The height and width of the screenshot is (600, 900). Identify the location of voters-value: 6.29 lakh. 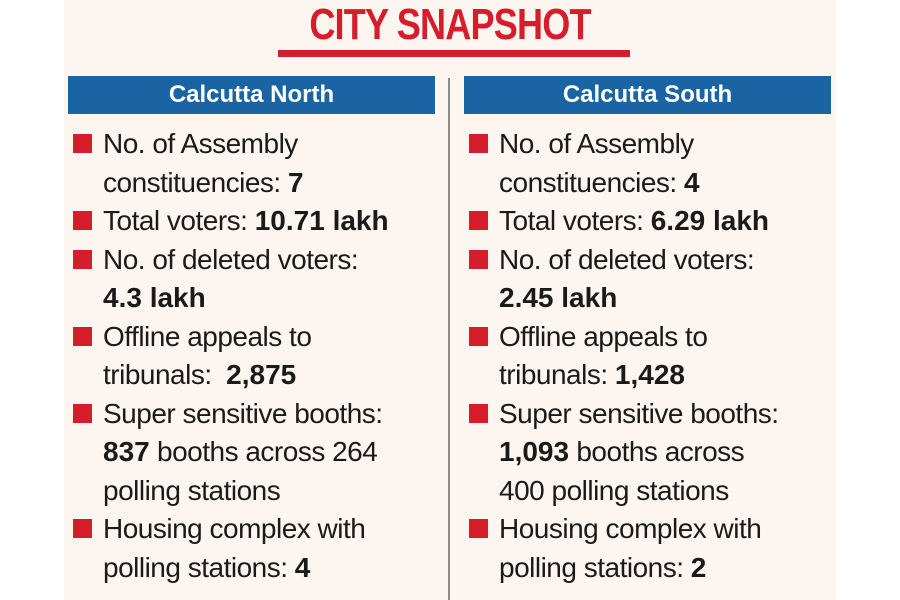
(710, 220).